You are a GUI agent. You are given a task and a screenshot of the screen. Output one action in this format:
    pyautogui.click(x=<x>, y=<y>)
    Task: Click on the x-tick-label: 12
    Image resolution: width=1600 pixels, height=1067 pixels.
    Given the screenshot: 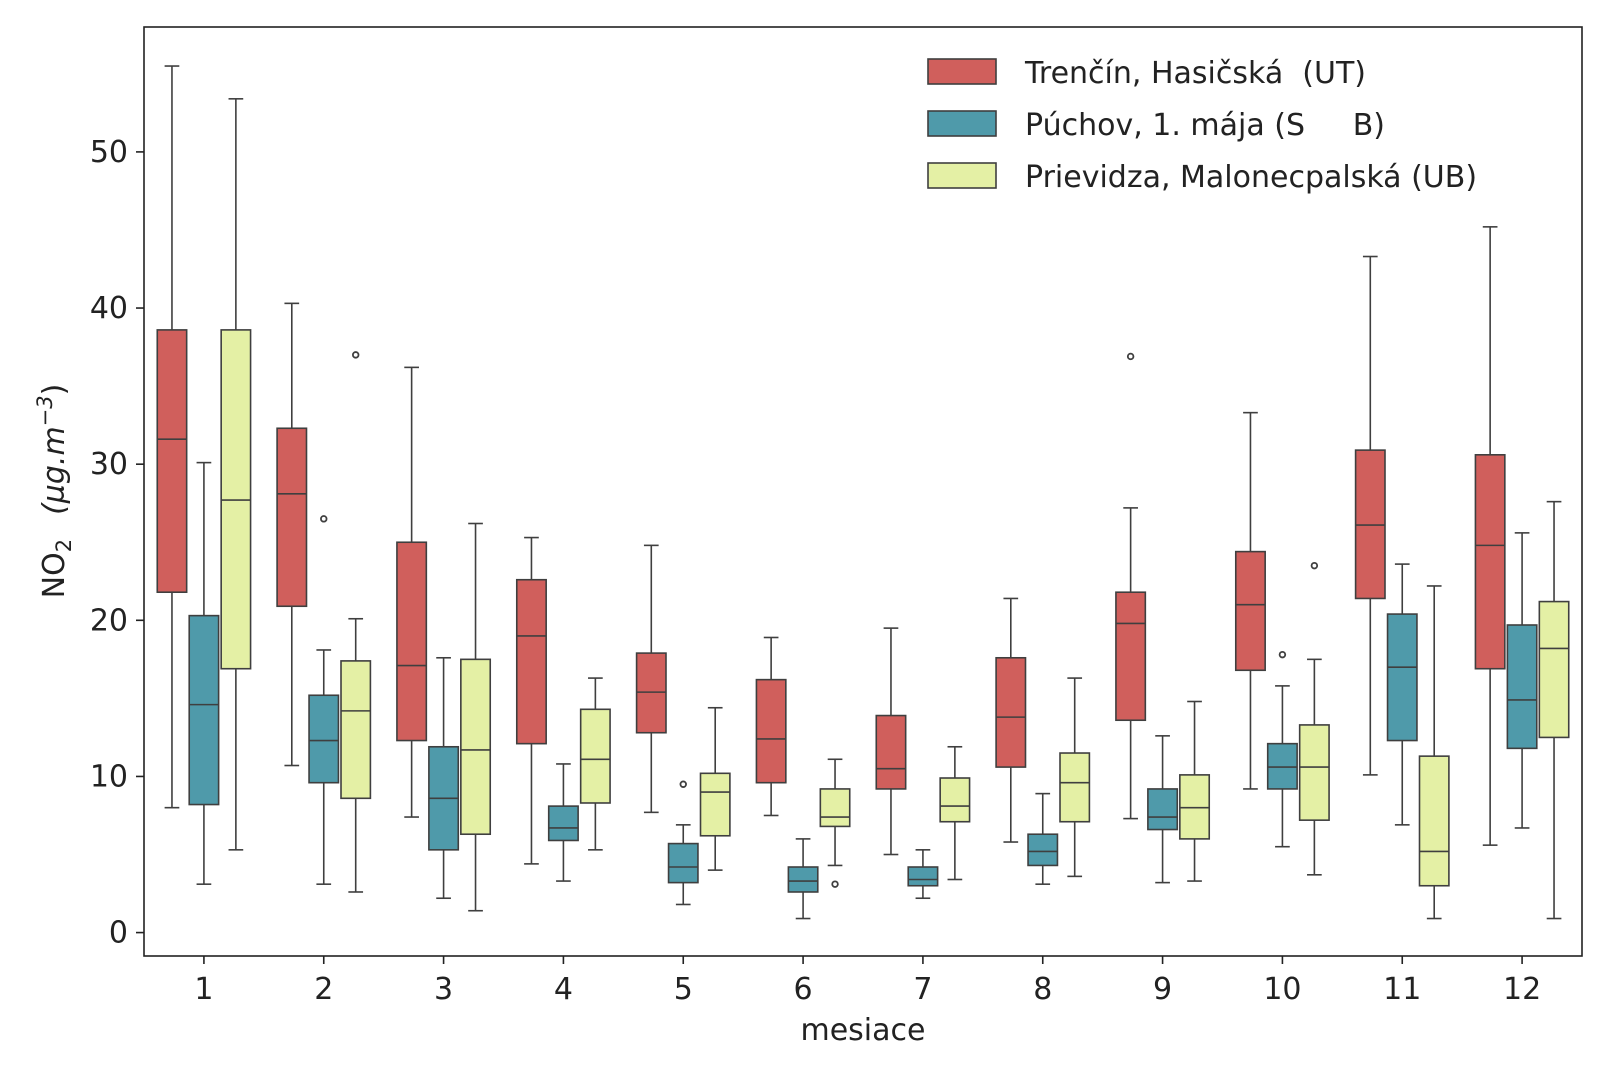 What is the action you would take?
    pyautogui.click(x=1522, y=989)
    